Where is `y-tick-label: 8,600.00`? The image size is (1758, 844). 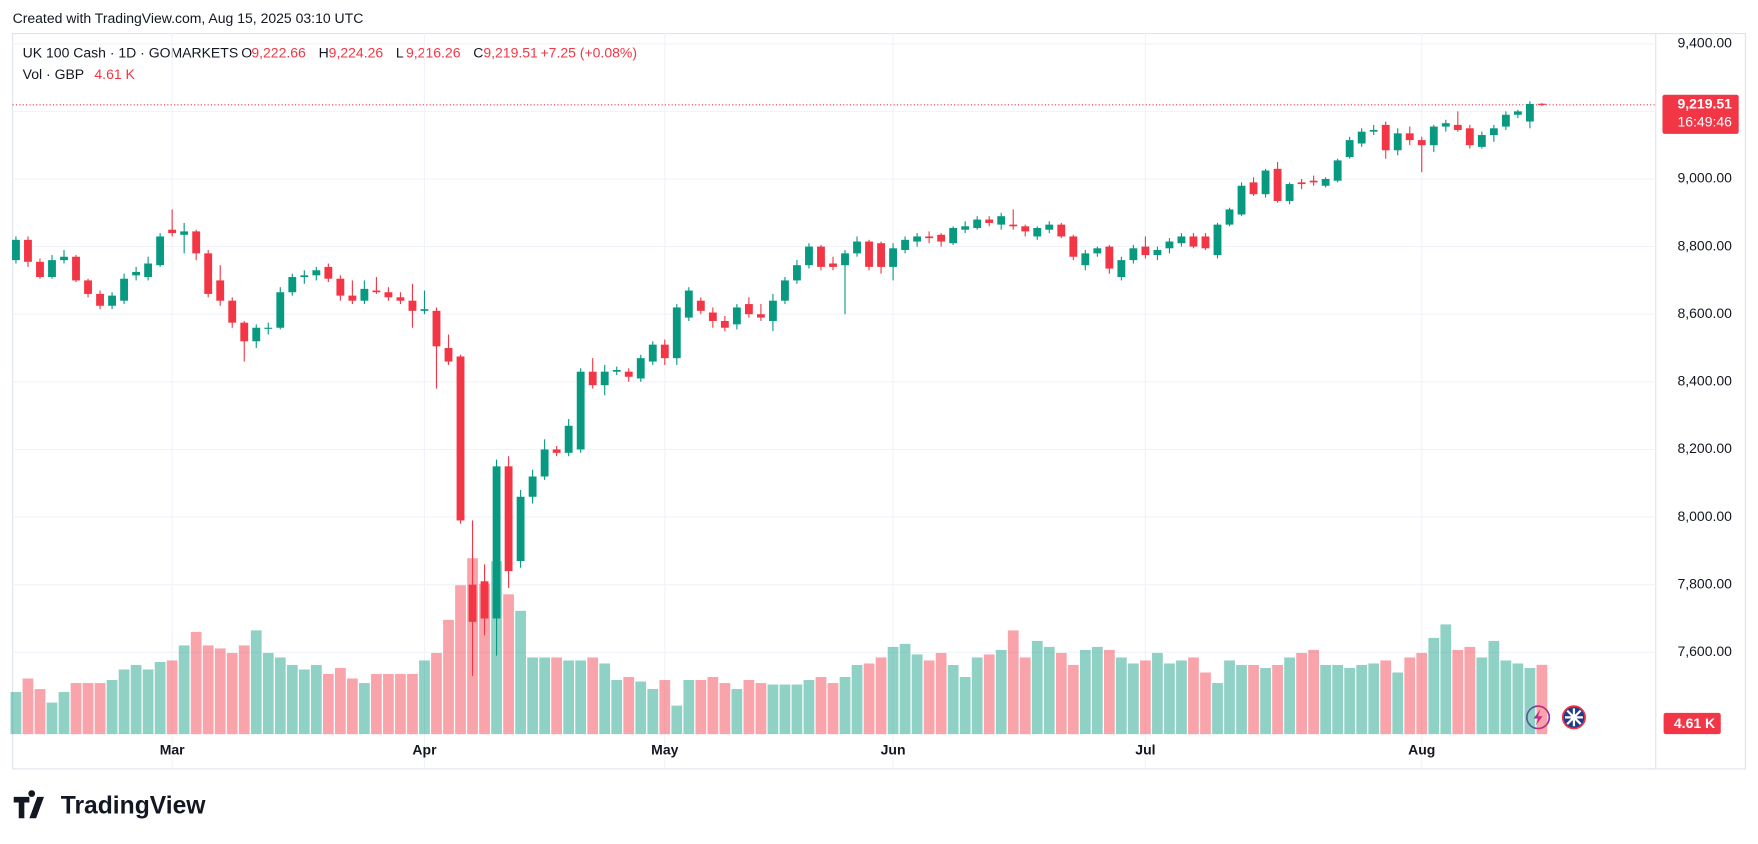 y-tick-label: 8,600.00 is located at coordinates (1704, 313).